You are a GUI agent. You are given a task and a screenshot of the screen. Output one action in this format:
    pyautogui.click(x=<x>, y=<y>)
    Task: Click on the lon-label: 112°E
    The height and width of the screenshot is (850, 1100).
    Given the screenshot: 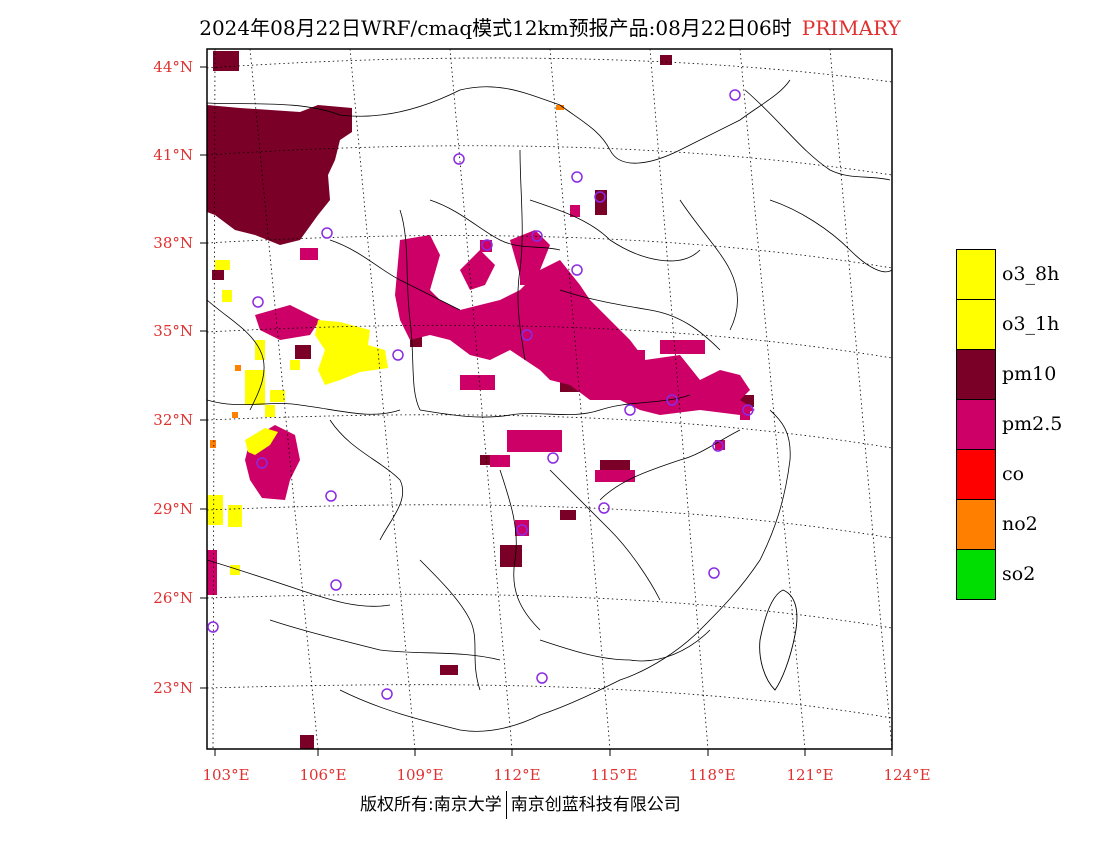 What is the action you would take?
    pyautogui.click(x=516, y=775)
    